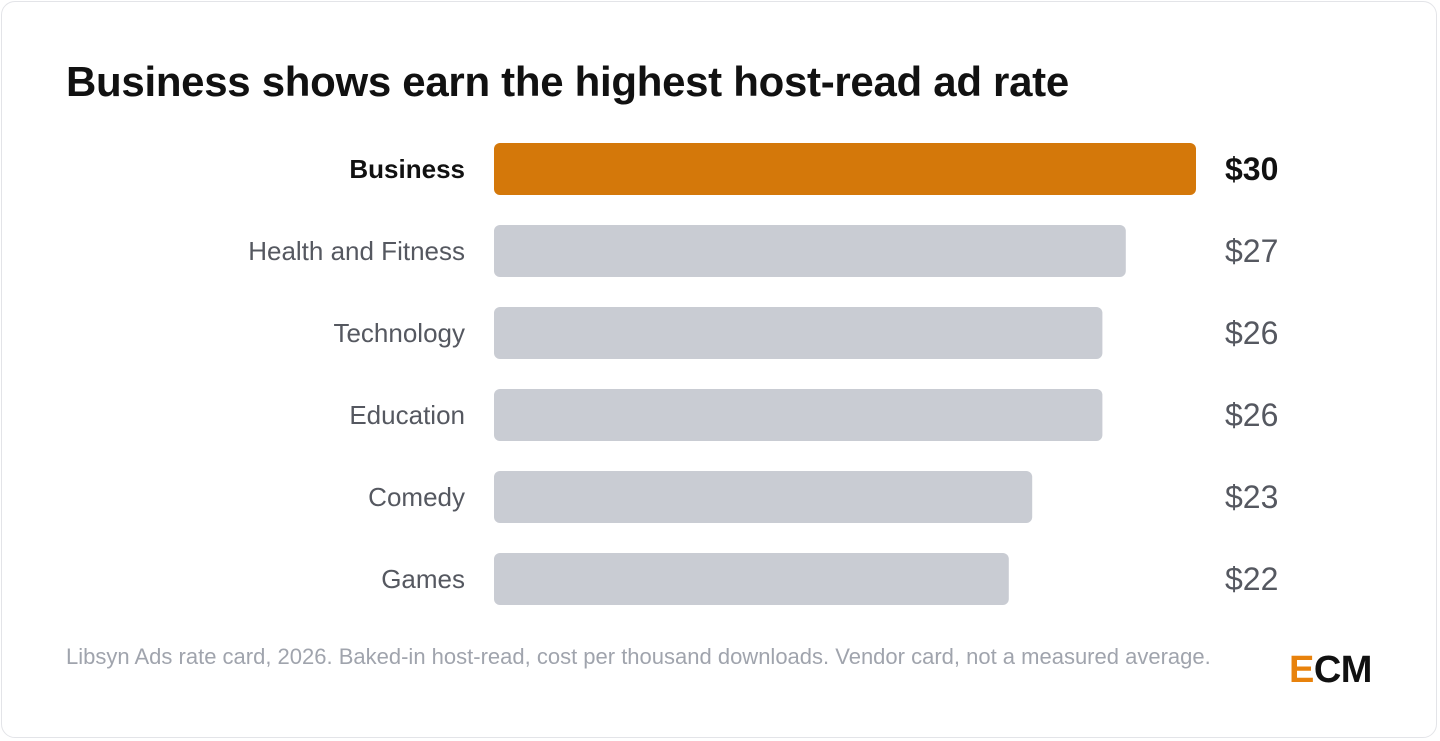  Describe the element at coordinates (1301, 670) in the screenshot. I see `logo-letter-e: E` at that location.